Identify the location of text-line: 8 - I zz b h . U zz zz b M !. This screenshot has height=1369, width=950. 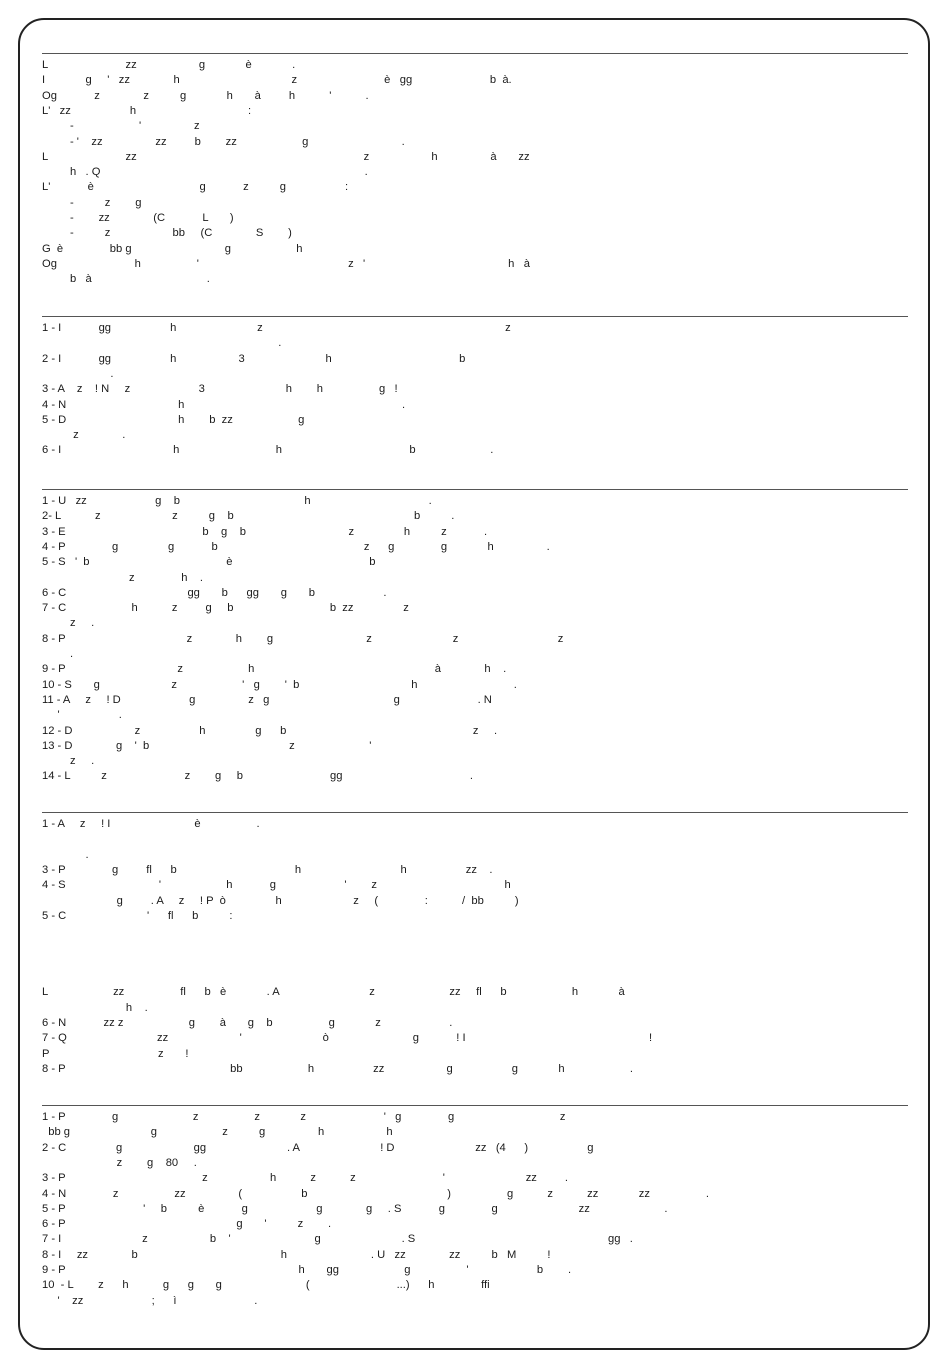
(296, 1254).